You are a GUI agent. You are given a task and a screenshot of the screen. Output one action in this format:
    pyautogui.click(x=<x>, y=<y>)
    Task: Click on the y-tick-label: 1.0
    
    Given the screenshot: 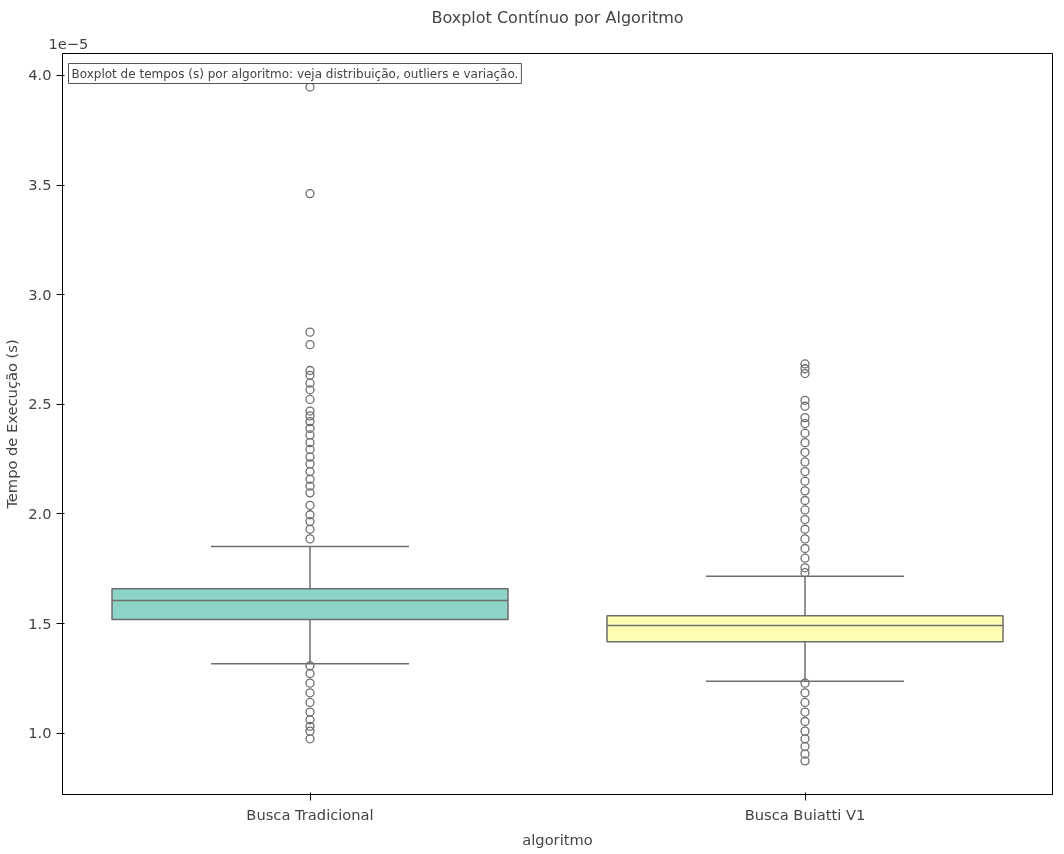 What is the action you would take?
    pyautogui.click(x=40, y=733)
    